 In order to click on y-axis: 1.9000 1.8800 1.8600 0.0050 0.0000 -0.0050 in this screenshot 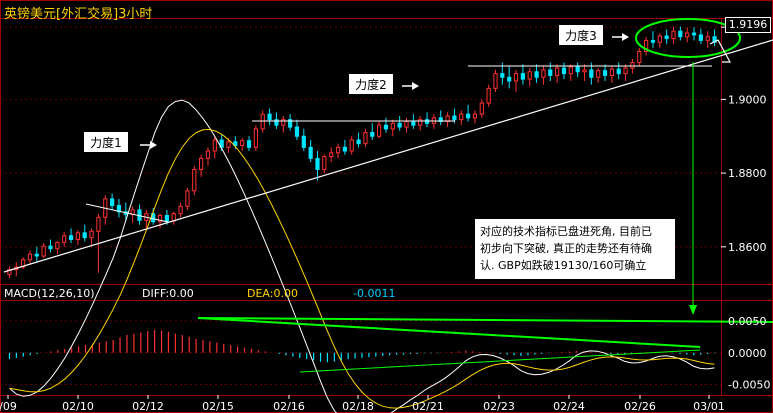, I will do `click(745, 208)`.